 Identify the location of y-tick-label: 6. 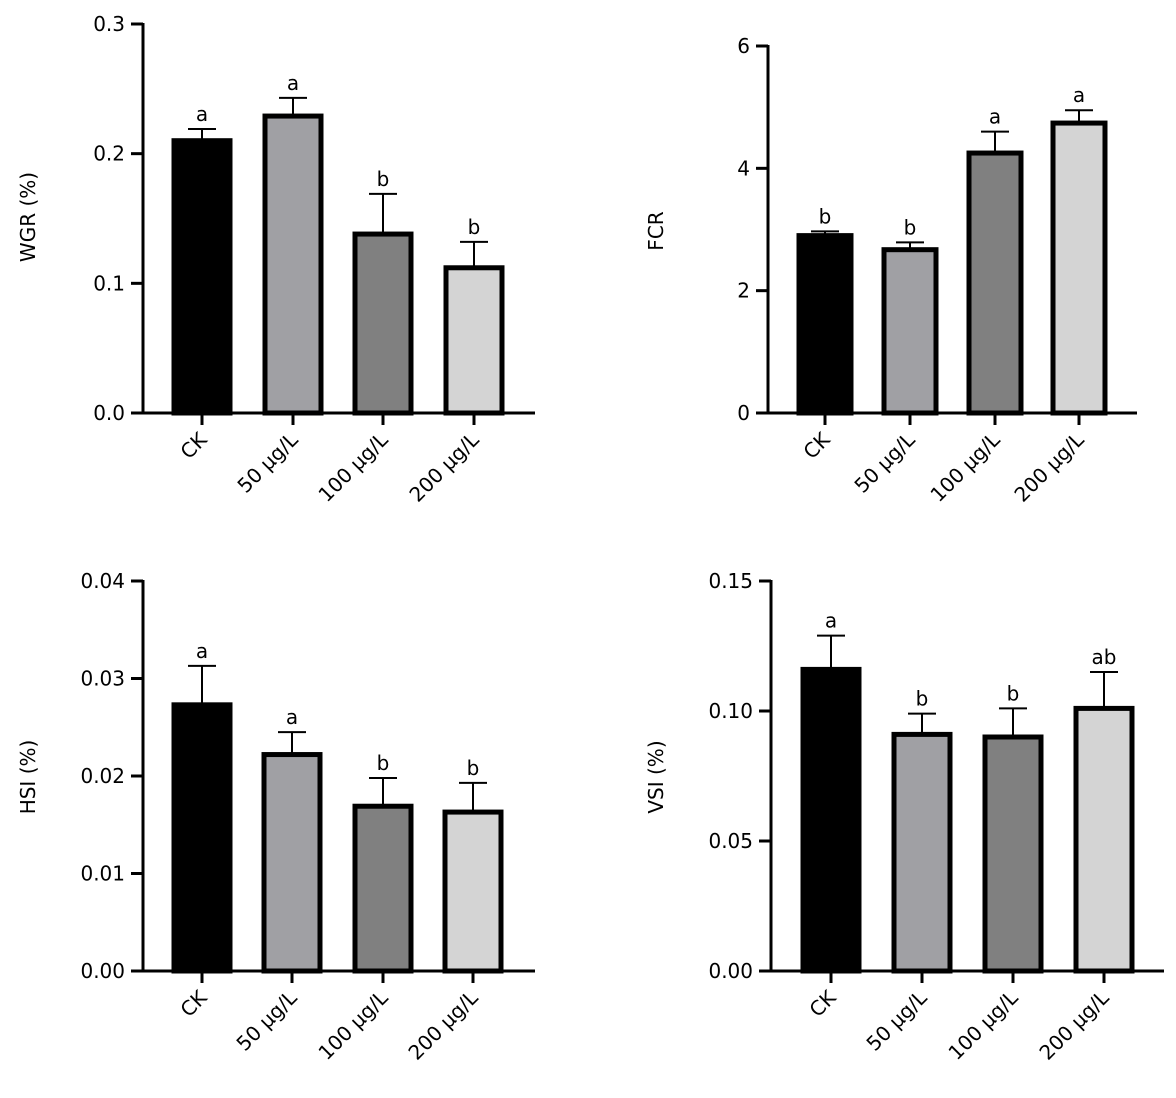
(743, 46).